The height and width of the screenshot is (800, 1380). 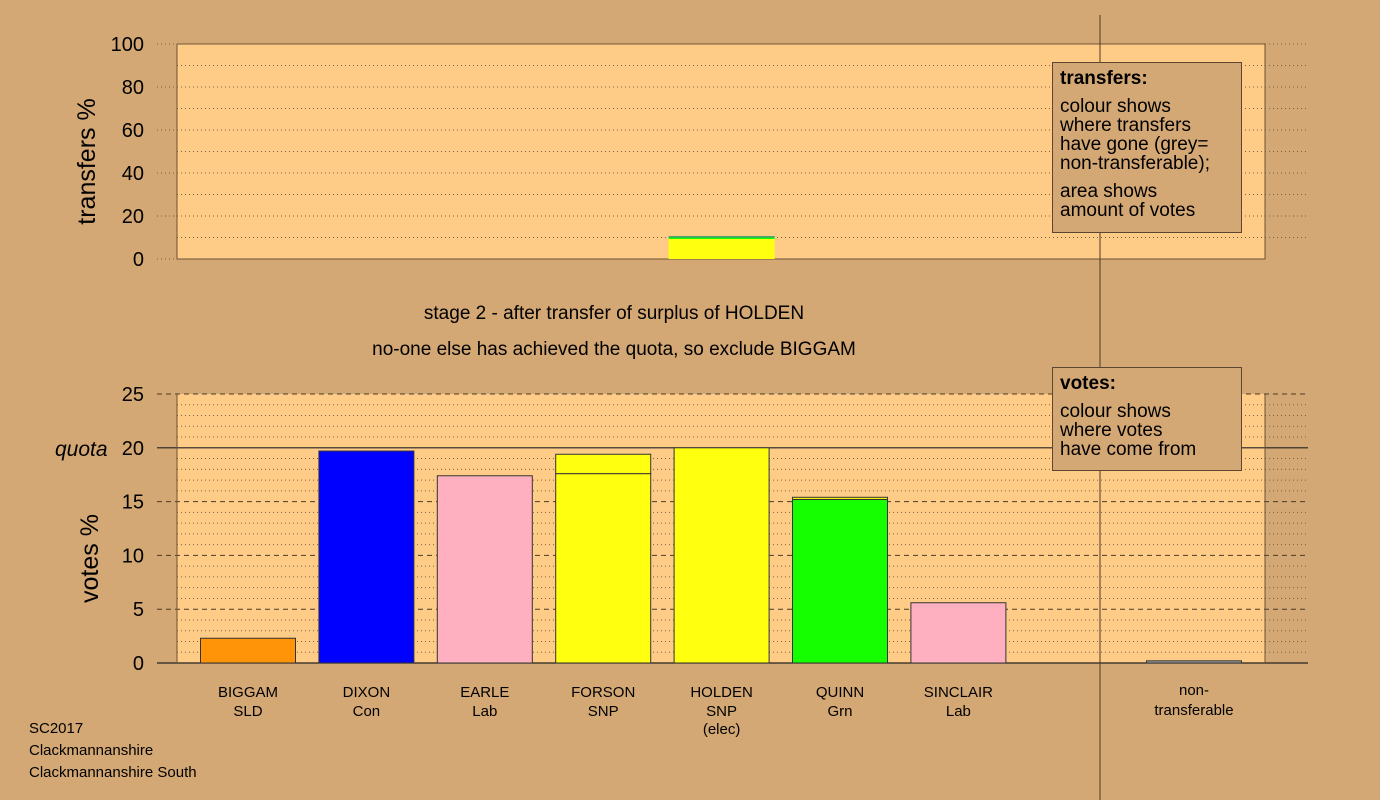 What do you see at coordinates (247, 711) in the screenshot?
I see `candidate-party-label: SLD` at bounding box center [247, 711].